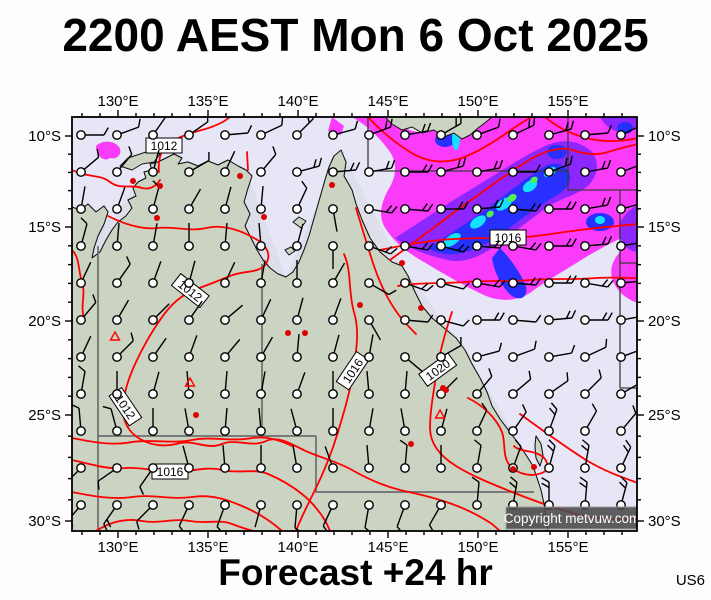 Image resolution: width=711 pixels, height=600 pixels. I want to click on copyright-badge: Copyright metvuw.com, so click(570, 518).